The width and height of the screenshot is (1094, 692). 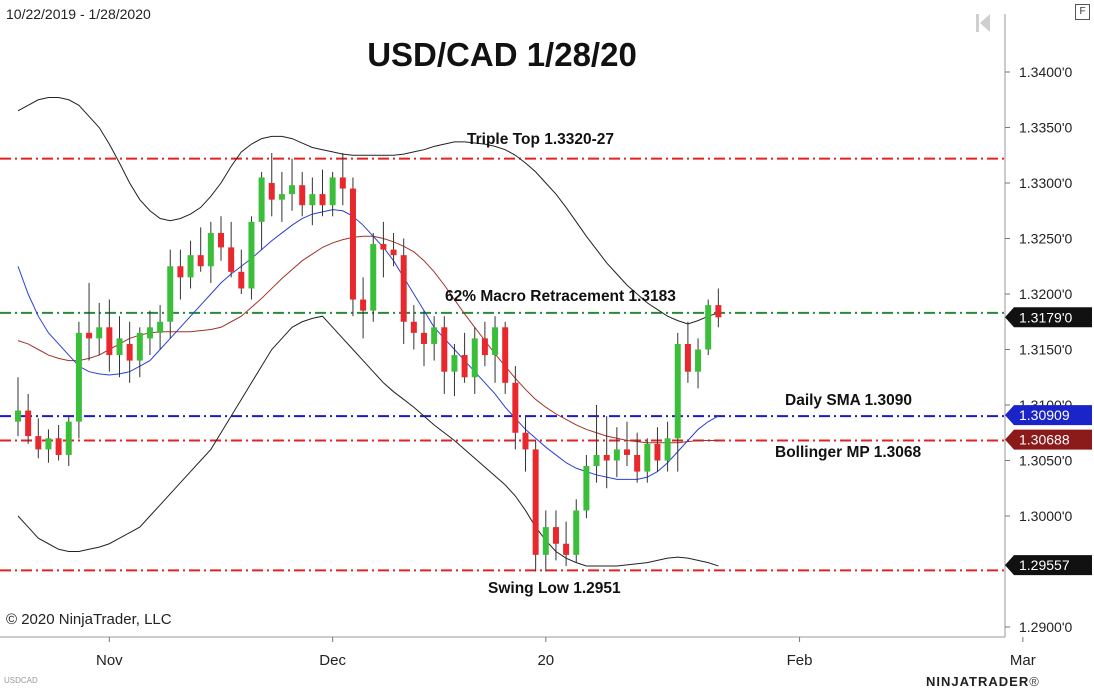 What do you see at coordinates (800, 660) in the screenshot?
I see `x-tick-label: Feb` at bounding box center [800, 660].